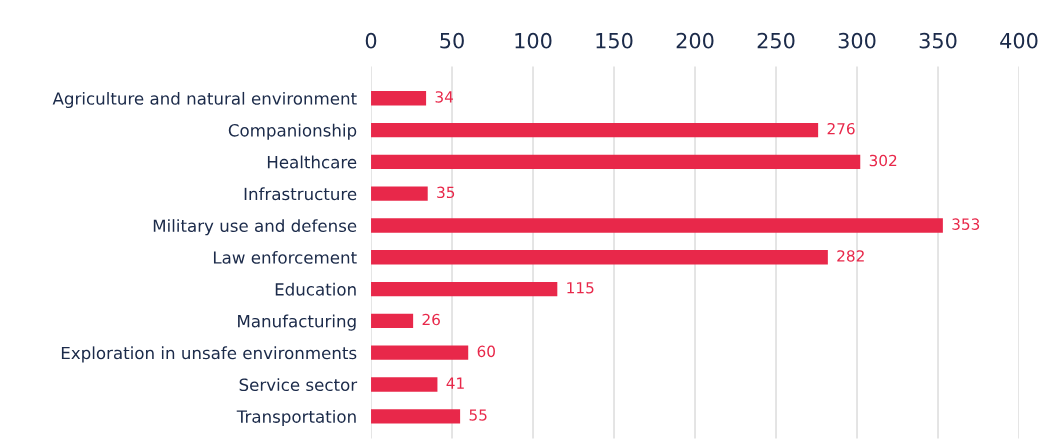 The width and height of the screenshot is (1046, 443). Describe the element at coordinates (1019, 40) in the screenshot. I see `x-tick-label: 400` at that location.